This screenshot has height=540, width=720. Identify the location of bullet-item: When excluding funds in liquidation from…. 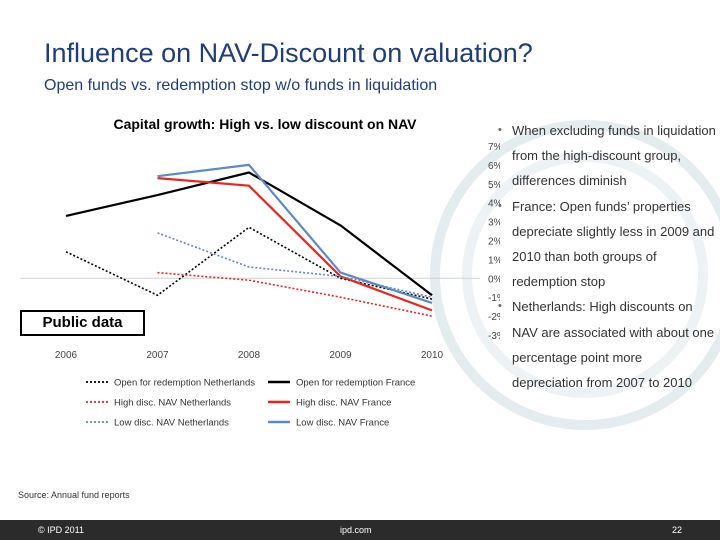
(606, 156).